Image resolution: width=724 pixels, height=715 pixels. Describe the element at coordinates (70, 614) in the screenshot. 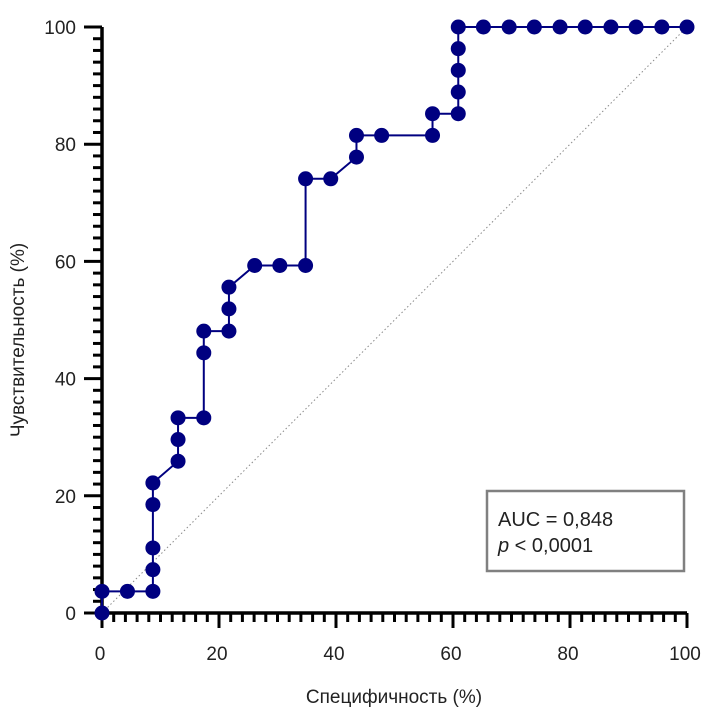

I see `y-tick-label: 0` at that location.